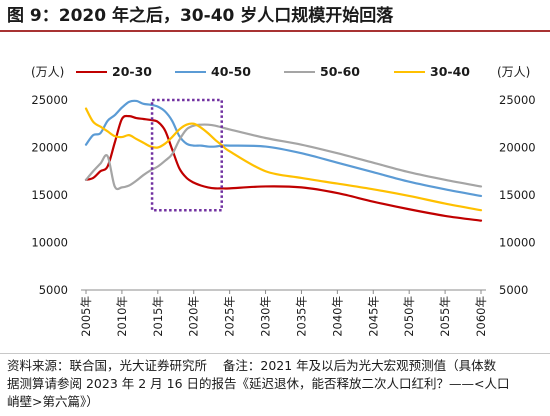 The height and width of the screenshot is (416, 550). I want to click on y-tick-label-right: 25000, so click(517, 100).